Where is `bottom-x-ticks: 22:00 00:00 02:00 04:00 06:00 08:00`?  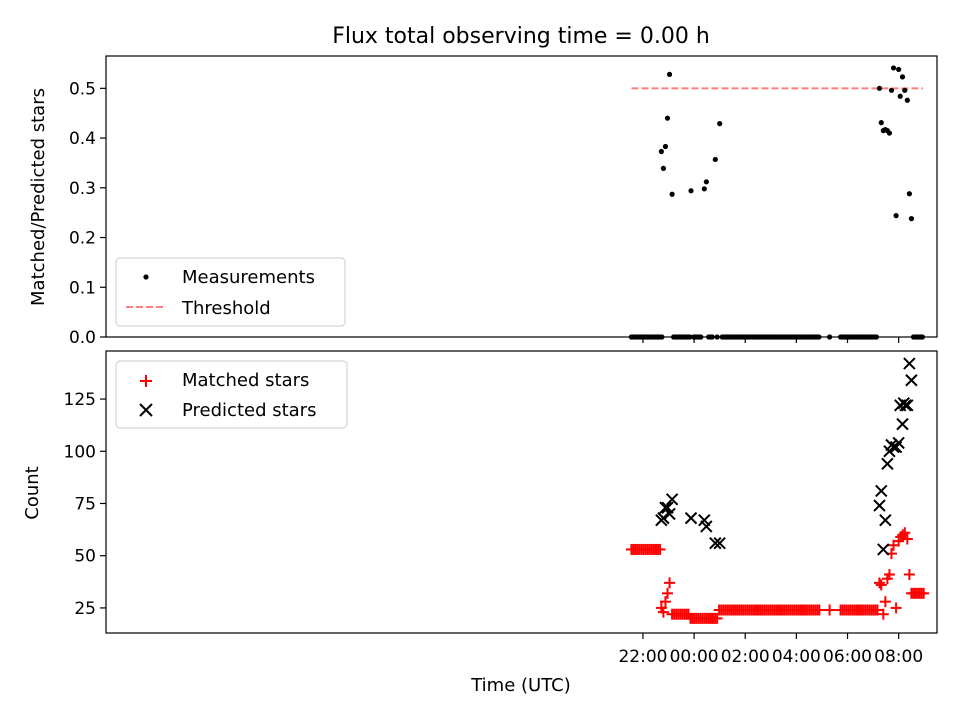 bottom-x-ticks: 22:00 00:00 02:00 04:00 06:00 08:00 is located at coordinates (770, 650).